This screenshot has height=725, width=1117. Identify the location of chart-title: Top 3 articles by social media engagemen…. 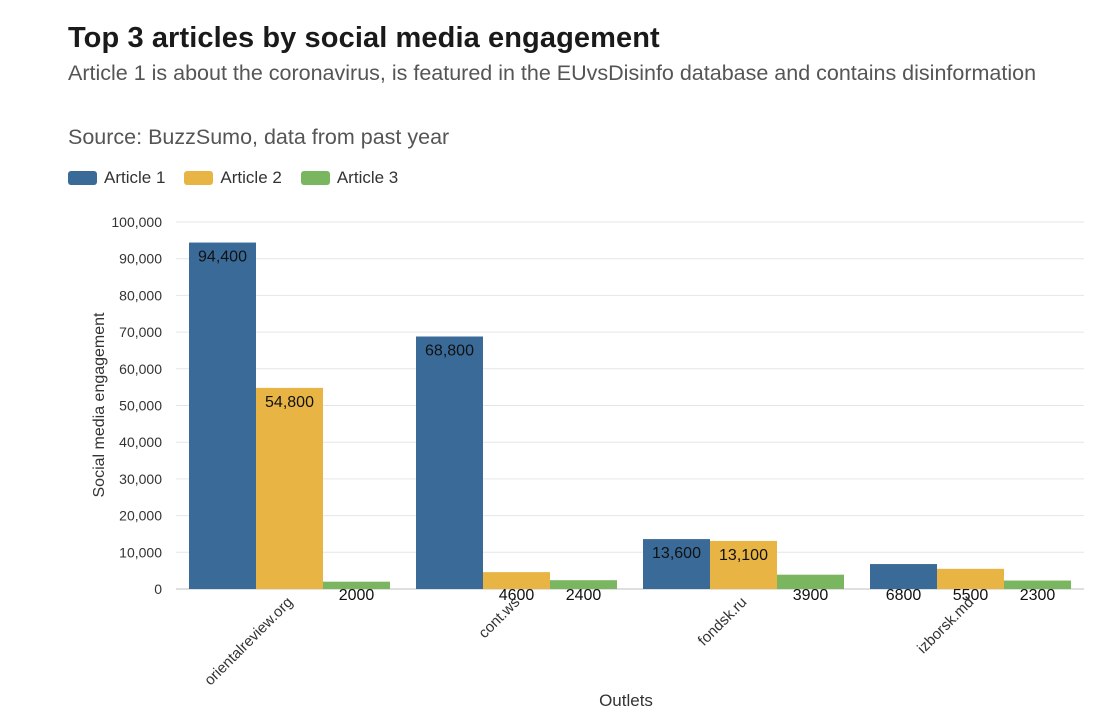
(364, 38).